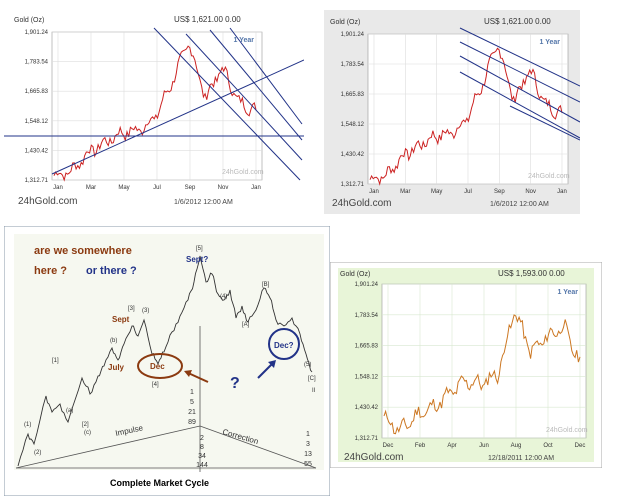 The width and height of the screenshot is (625, 503). I want to click on x-tick-label: Nov, so click(223, 188).